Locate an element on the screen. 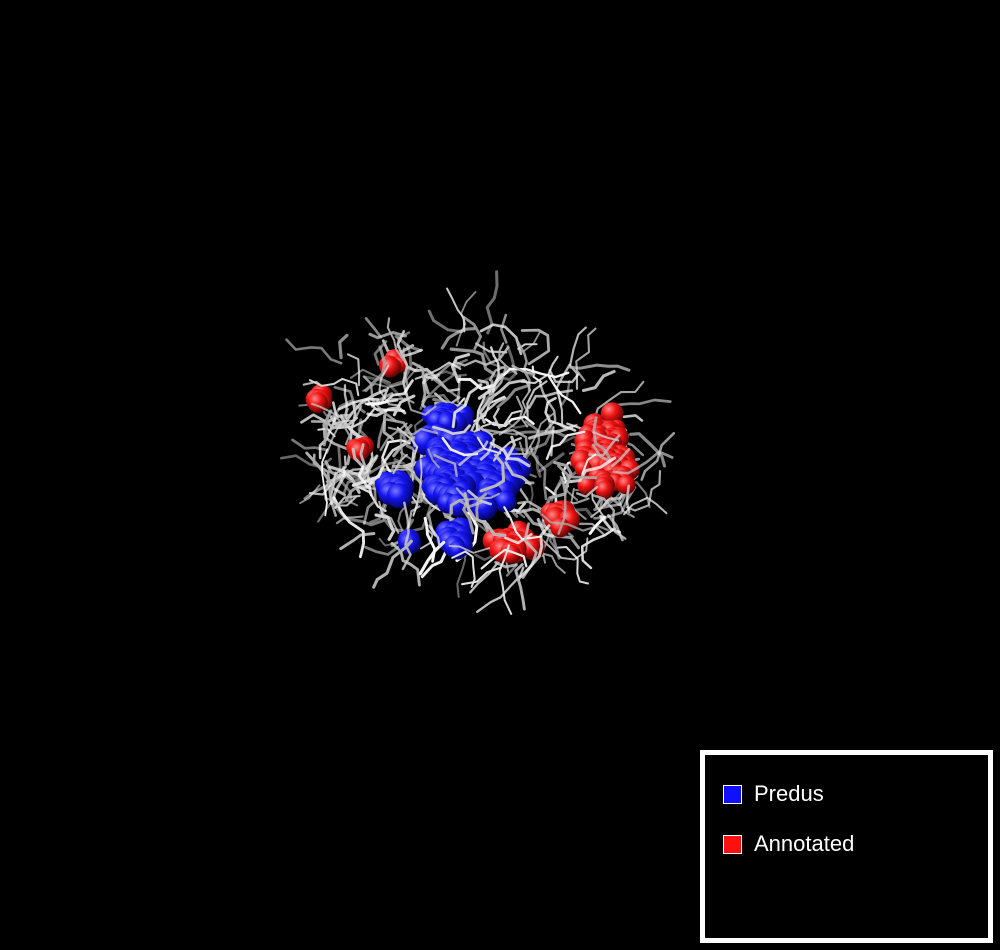 This screenshot has height=950, width=1000. predicted-spheres is located at coordinates (453, 481).